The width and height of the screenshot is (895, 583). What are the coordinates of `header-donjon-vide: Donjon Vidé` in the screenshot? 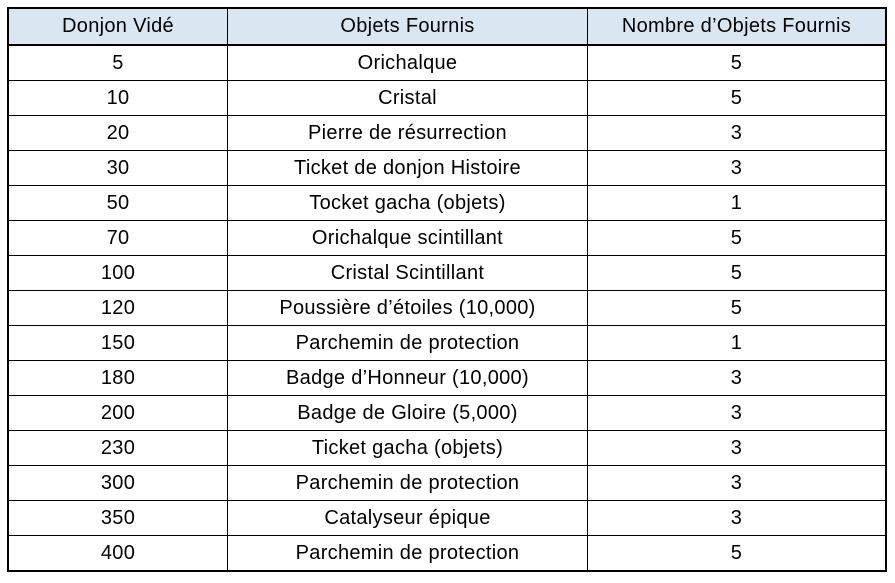 It's located at (117, 26).